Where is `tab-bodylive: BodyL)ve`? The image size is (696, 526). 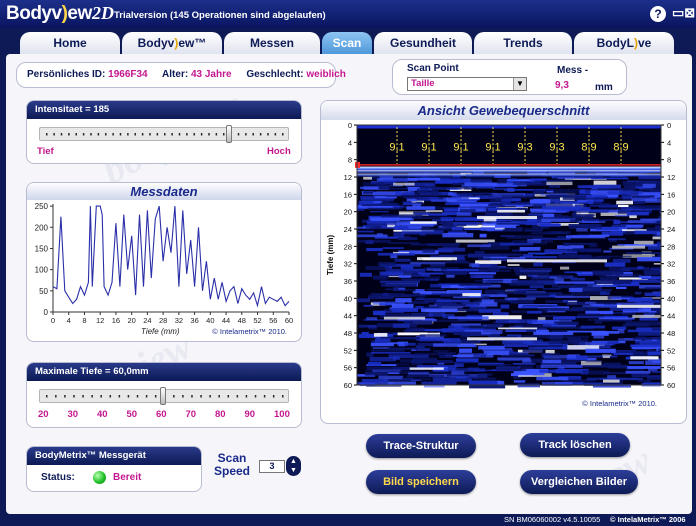 tab-bodylive: BodyL)ve is located at coordinates (624, 43).